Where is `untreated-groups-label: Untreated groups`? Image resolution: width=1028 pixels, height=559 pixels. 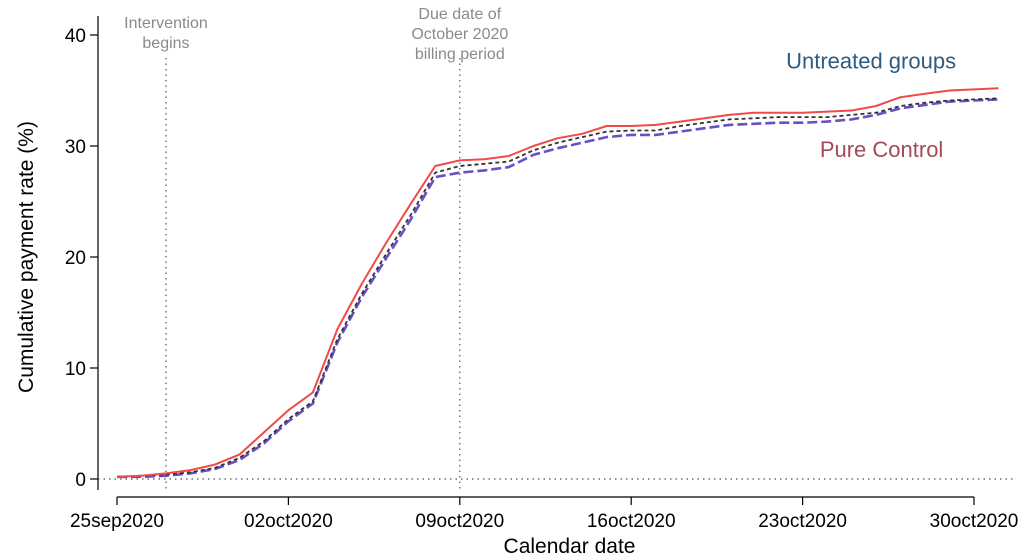 untreated-groups-label: Untreated groups is located at coordinates (871, 60).